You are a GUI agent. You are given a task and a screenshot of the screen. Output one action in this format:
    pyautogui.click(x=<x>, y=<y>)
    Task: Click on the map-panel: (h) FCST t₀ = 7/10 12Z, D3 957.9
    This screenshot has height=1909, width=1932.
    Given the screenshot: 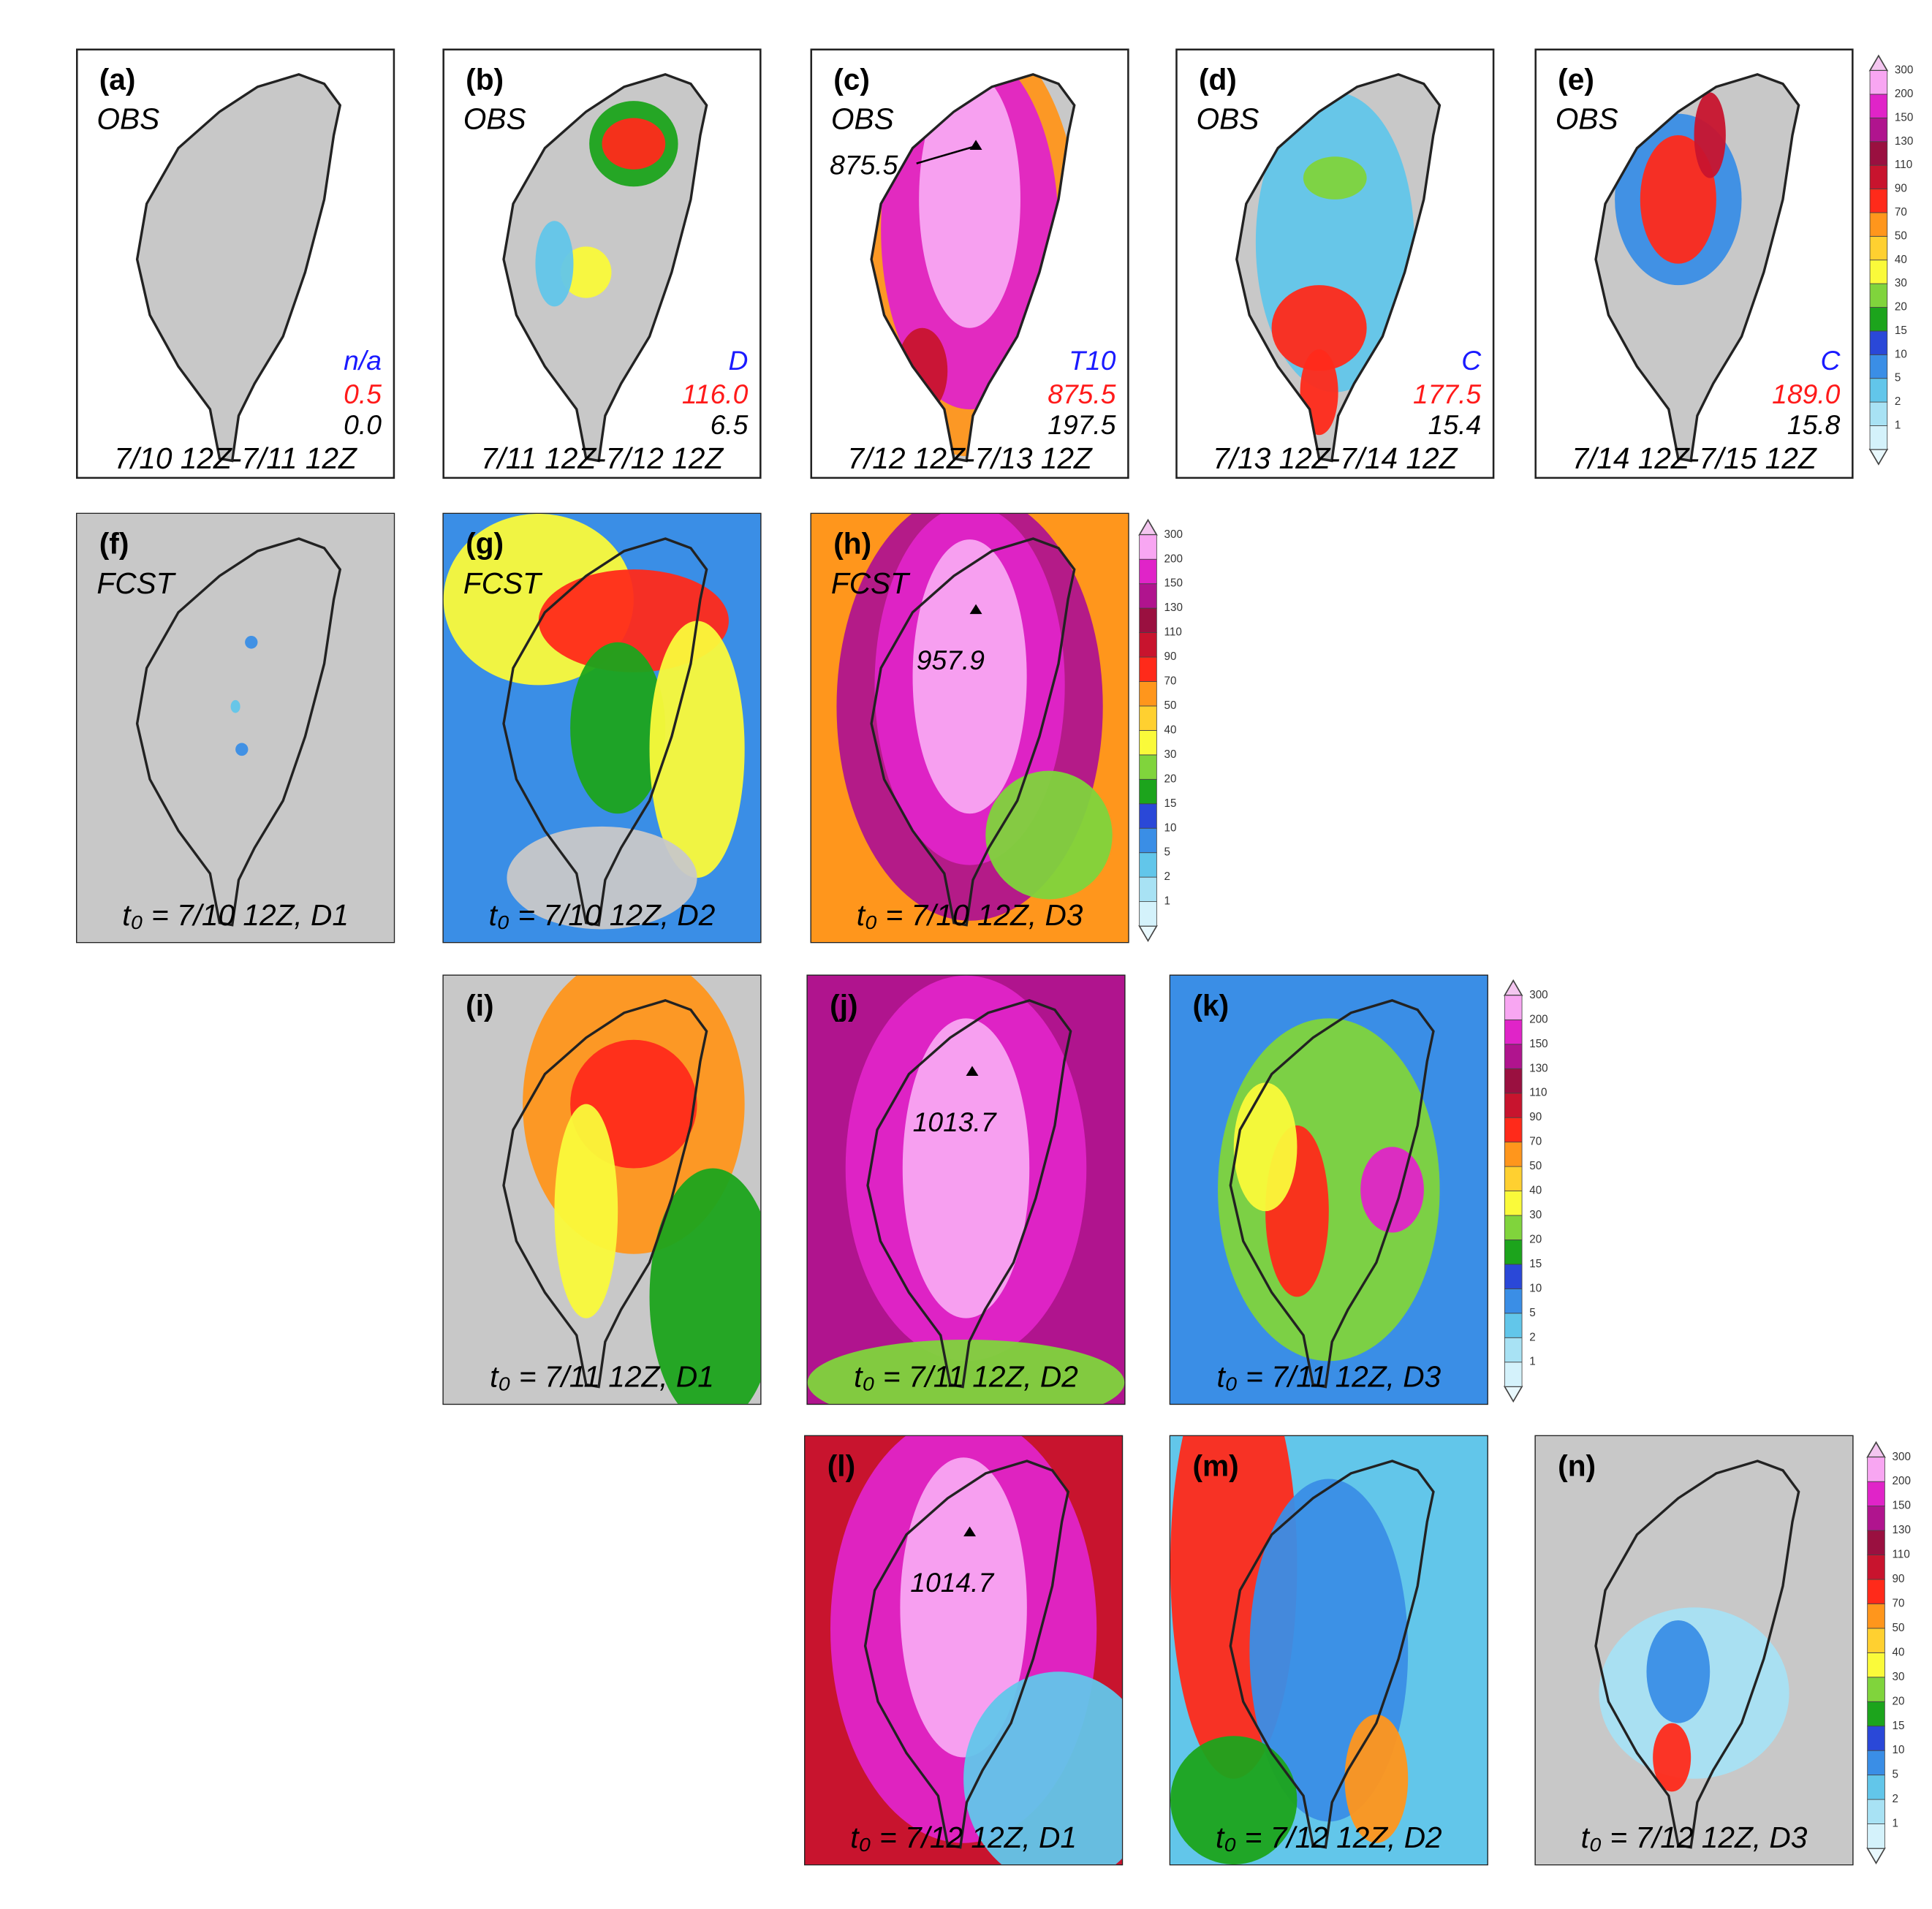 What is the action you would take?
    pyautogui.click(x=969, y=728)
    